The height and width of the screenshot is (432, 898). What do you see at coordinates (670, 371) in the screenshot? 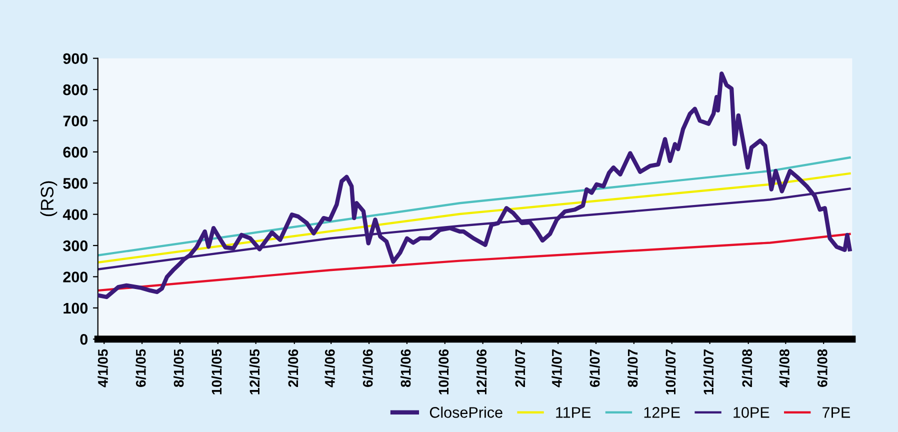
I see `x-tick-label: 10/1/07` at bounding box center [670, 371].